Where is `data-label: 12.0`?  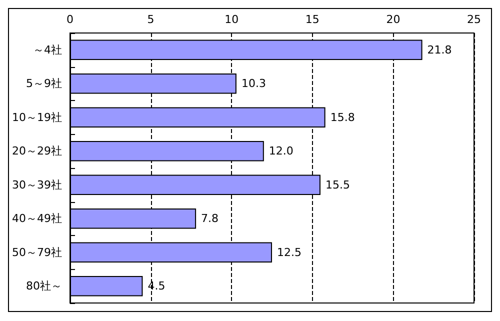 data-label: 12.0 is located at coordinates (281, 151).